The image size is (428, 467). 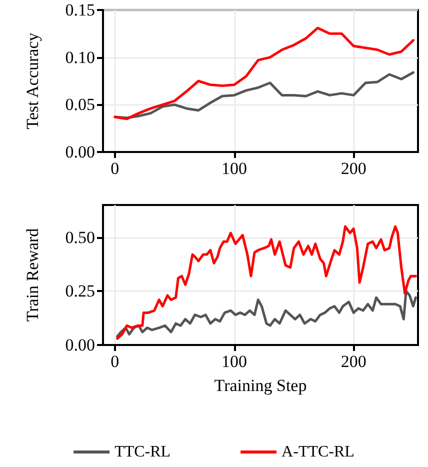 What do you see at coordinates (318, 452) in the screenshot?
I see `legend-label: A-TTC-RL` at bounding box center [318, 452].